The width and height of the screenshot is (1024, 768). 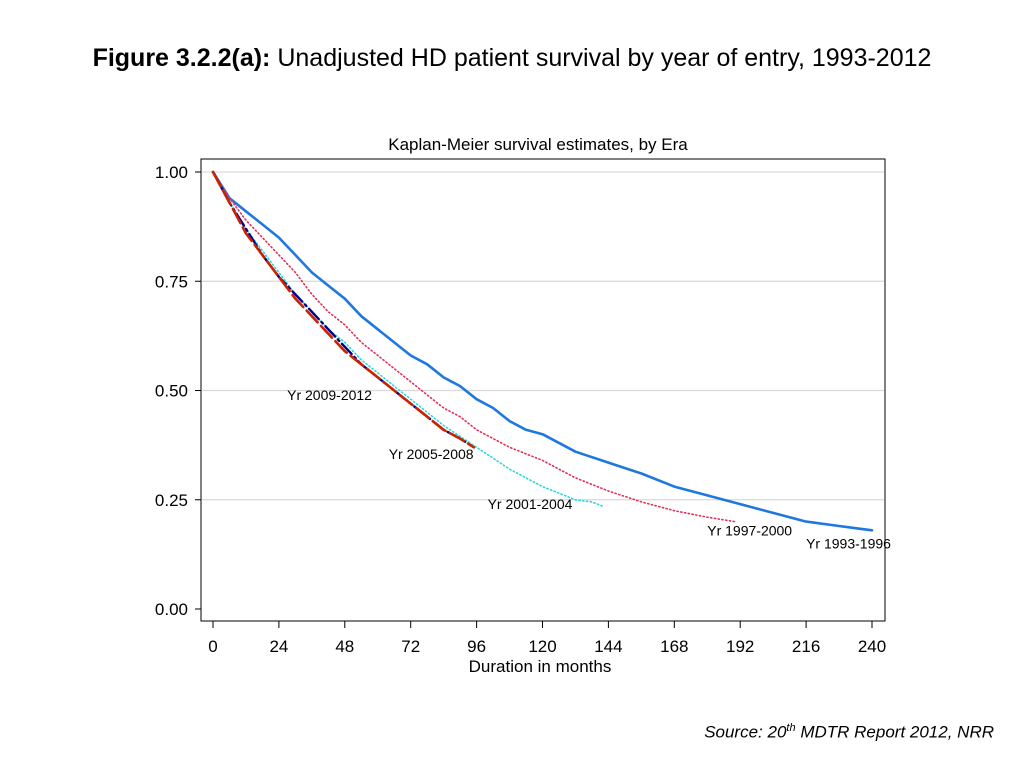 What do you see at coordinates (476, 646) in the screenshot?
I see `x-tick-label: 96` at bounding box center [476, 646].